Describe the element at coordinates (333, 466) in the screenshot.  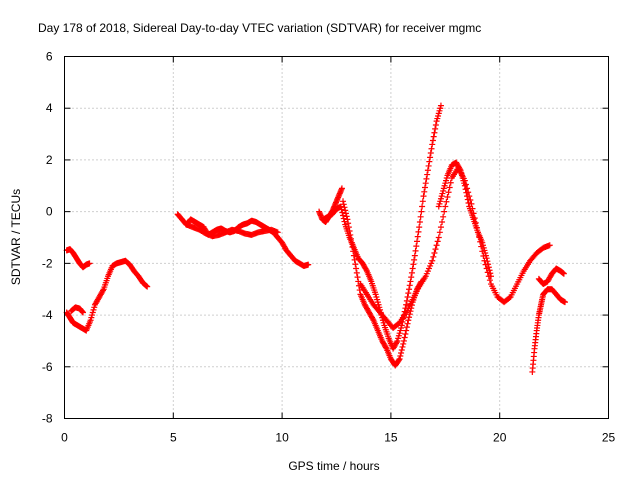
I see `x-axis-label: GPS time / hours` at that location.